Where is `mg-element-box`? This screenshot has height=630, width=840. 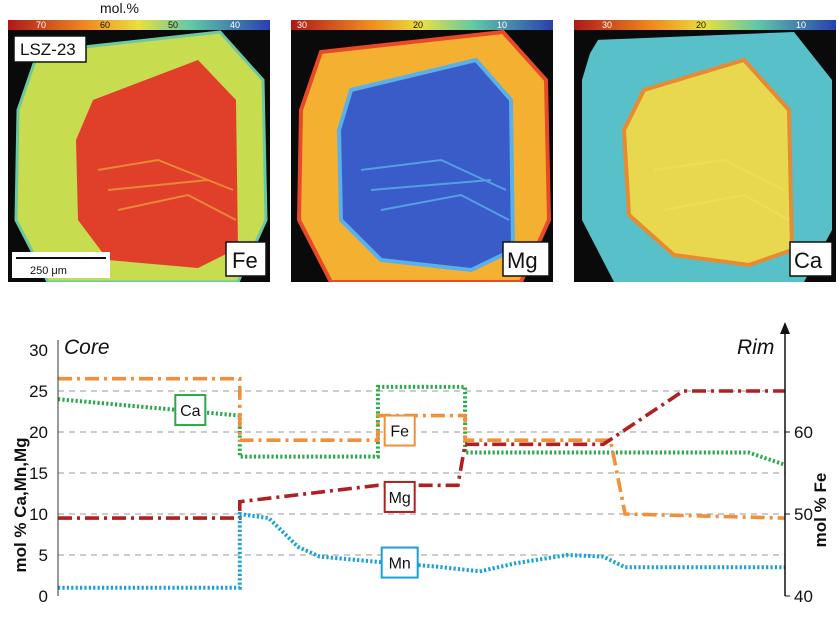
mg-element-box is located at coordinates (526, 259).